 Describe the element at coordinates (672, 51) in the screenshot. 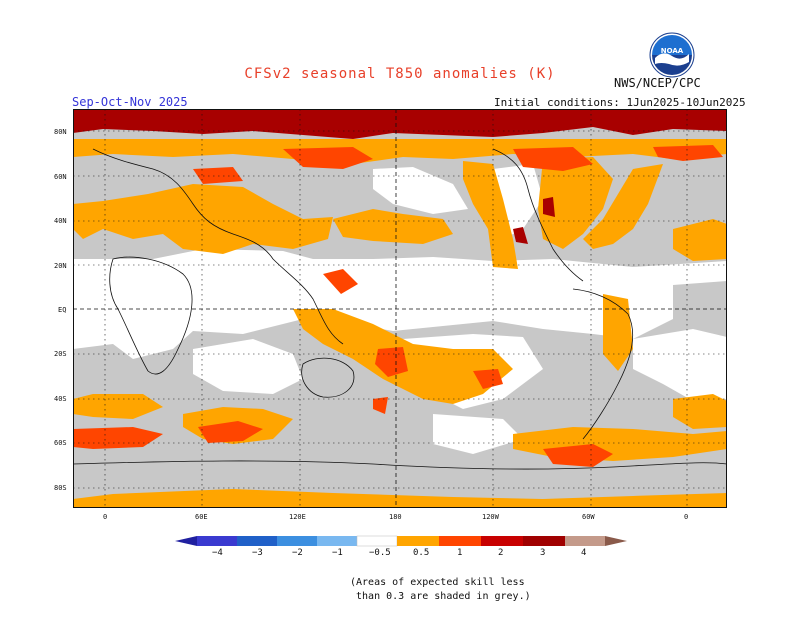

I see `noaa-logo-text: NOAA` at that location.